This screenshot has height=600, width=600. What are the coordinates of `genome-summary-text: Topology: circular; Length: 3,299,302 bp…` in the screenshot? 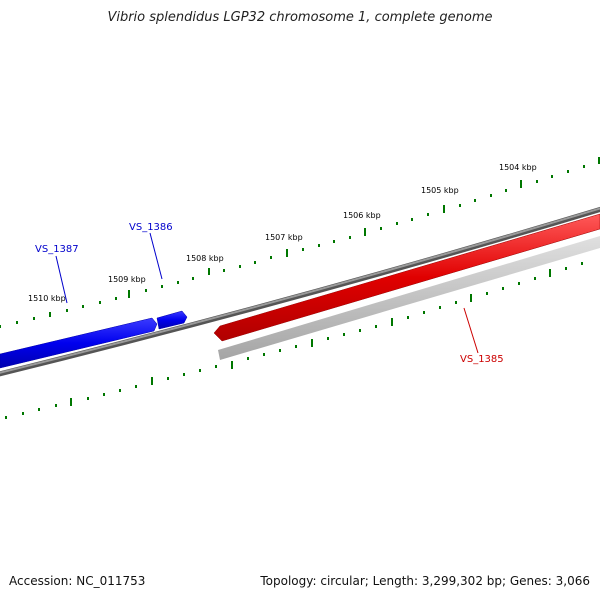 It's located at (425, 581).